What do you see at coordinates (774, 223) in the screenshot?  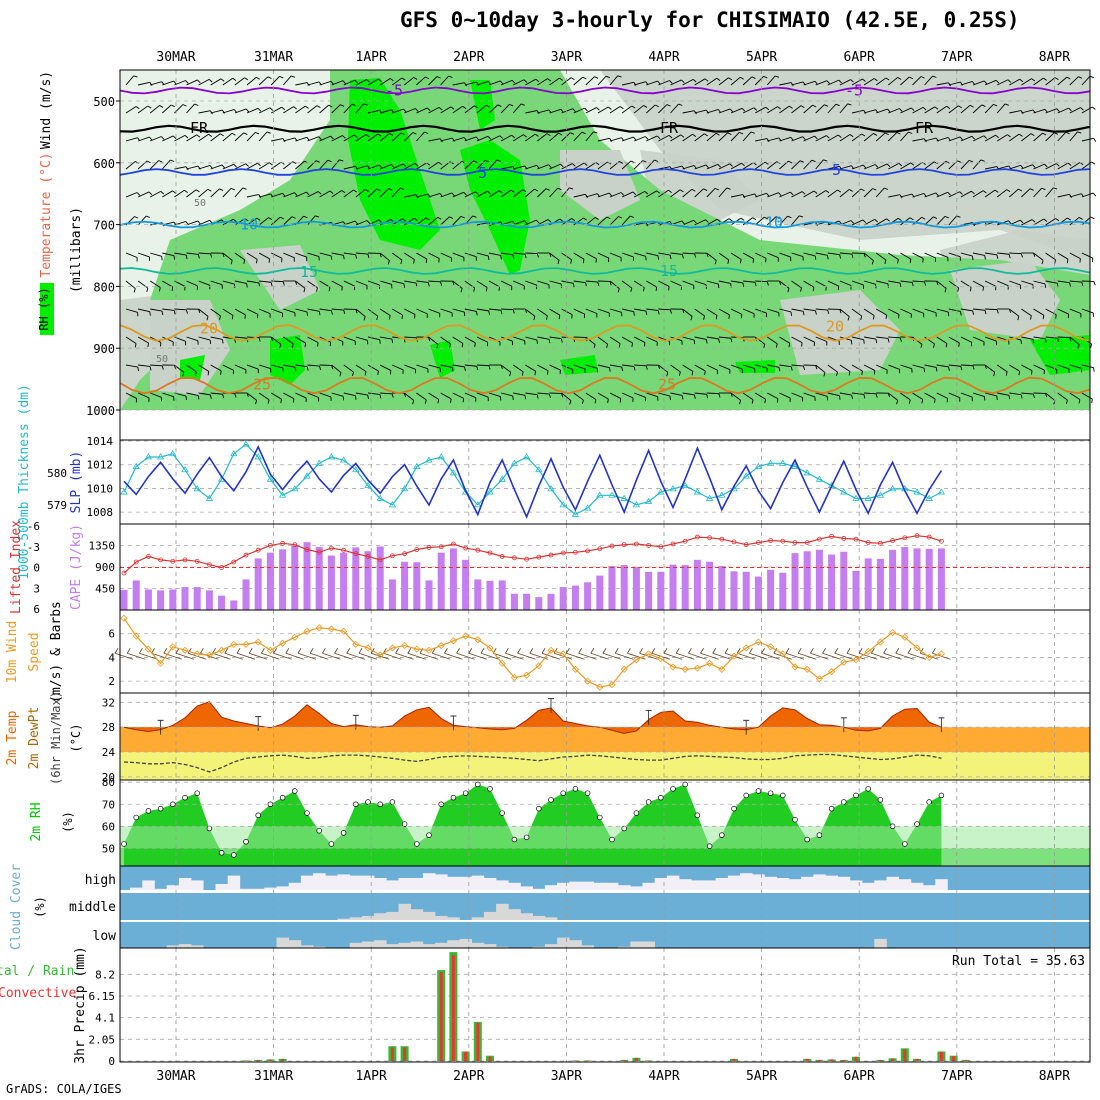 I see `isotherm-label-plus10: 10` at bounding box center [774, 223].